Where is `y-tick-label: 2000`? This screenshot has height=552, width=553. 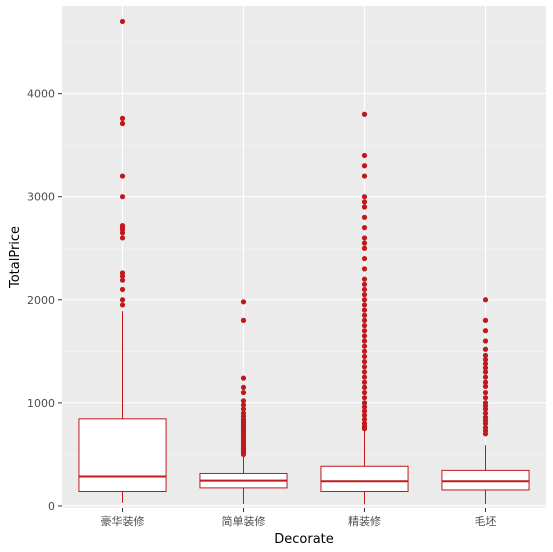
y-tick-label: 2000 is located at coordinates (41, 300).